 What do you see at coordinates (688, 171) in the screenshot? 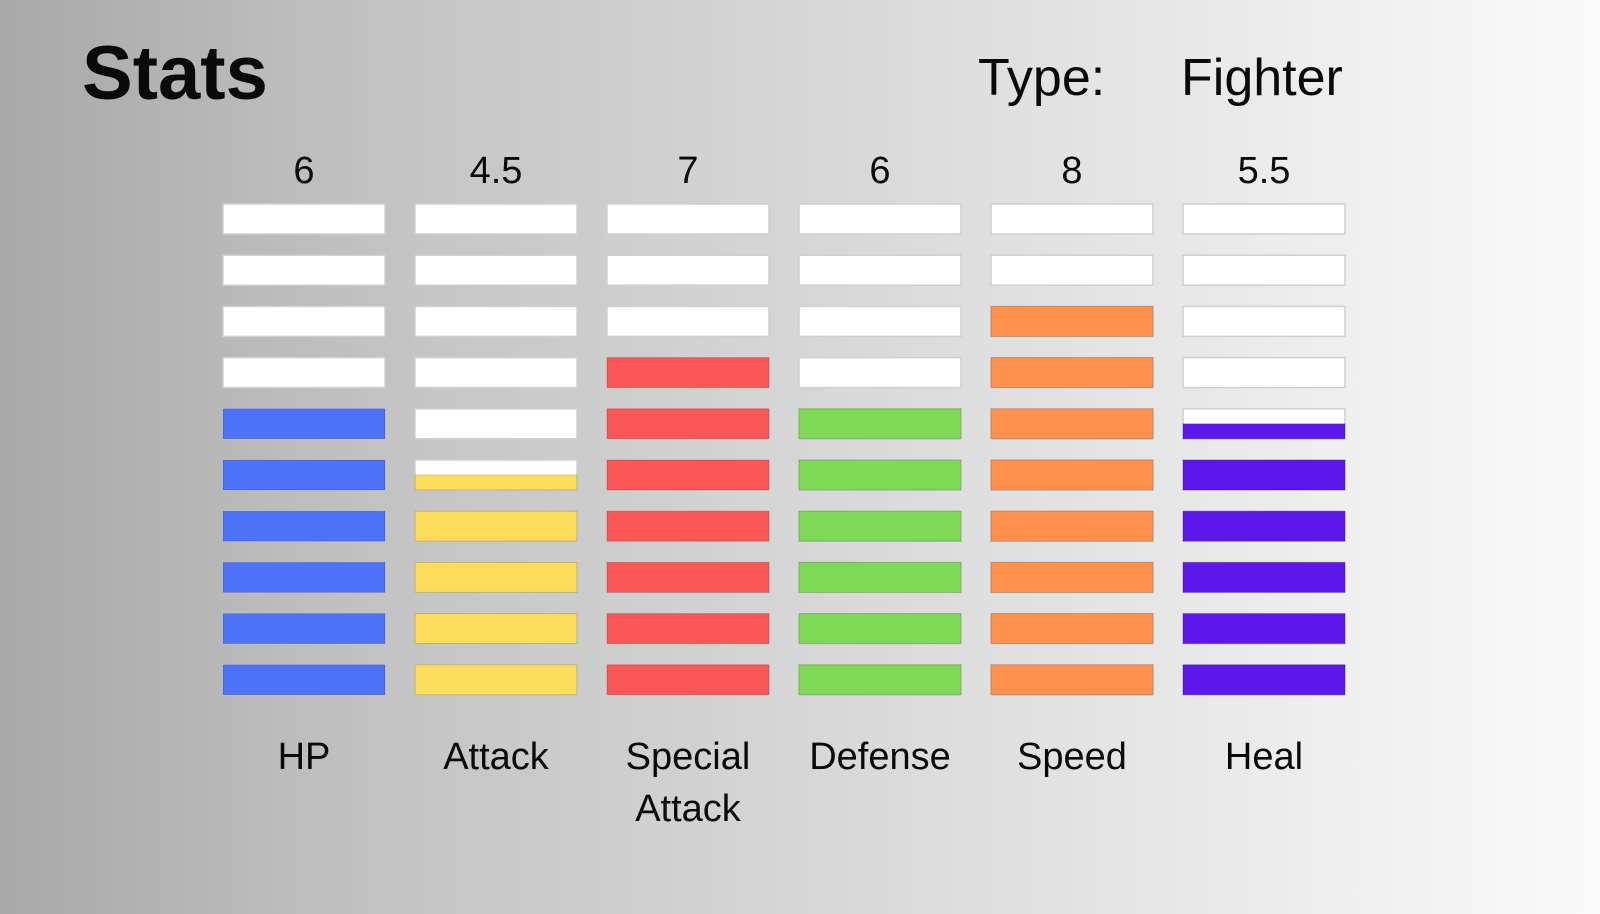
I see `stat-value-special-attack: 7` at bounding box center [688, 171].